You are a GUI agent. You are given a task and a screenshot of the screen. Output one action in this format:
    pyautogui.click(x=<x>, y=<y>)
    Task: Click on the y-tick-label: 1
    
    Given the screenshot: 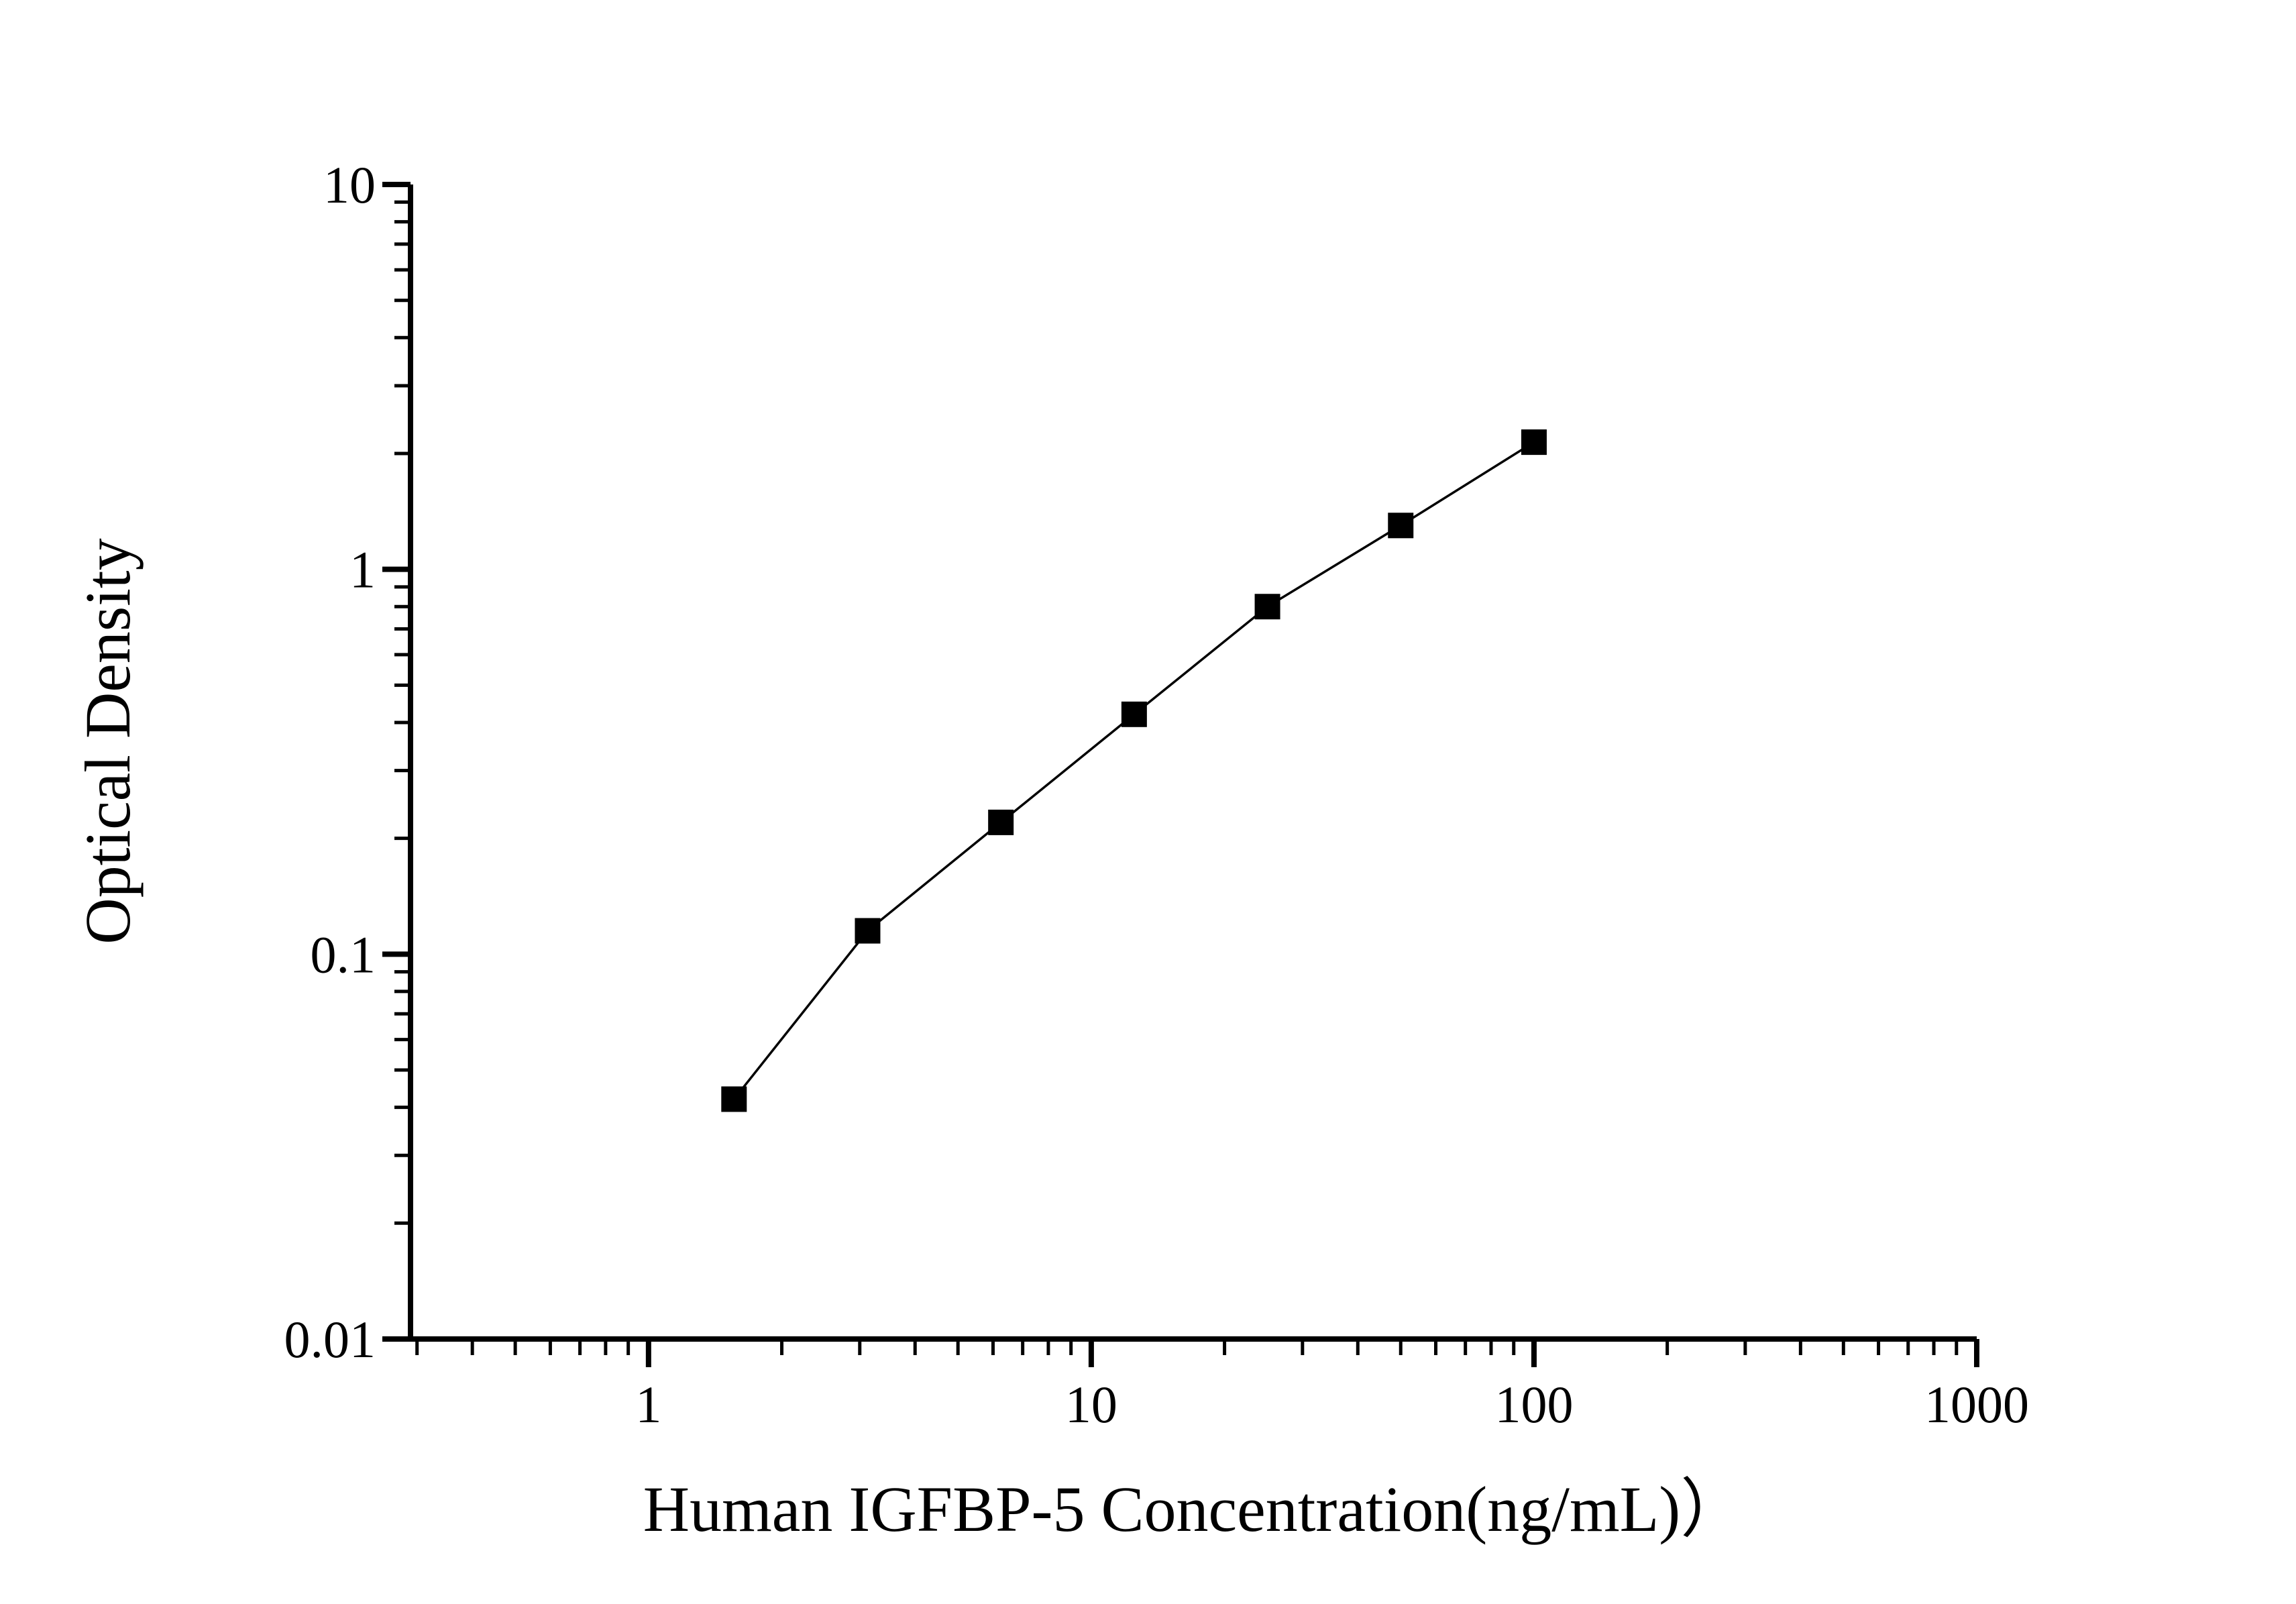 What is the action you would take?
    pyautogui.click(x=362, y=570)
    